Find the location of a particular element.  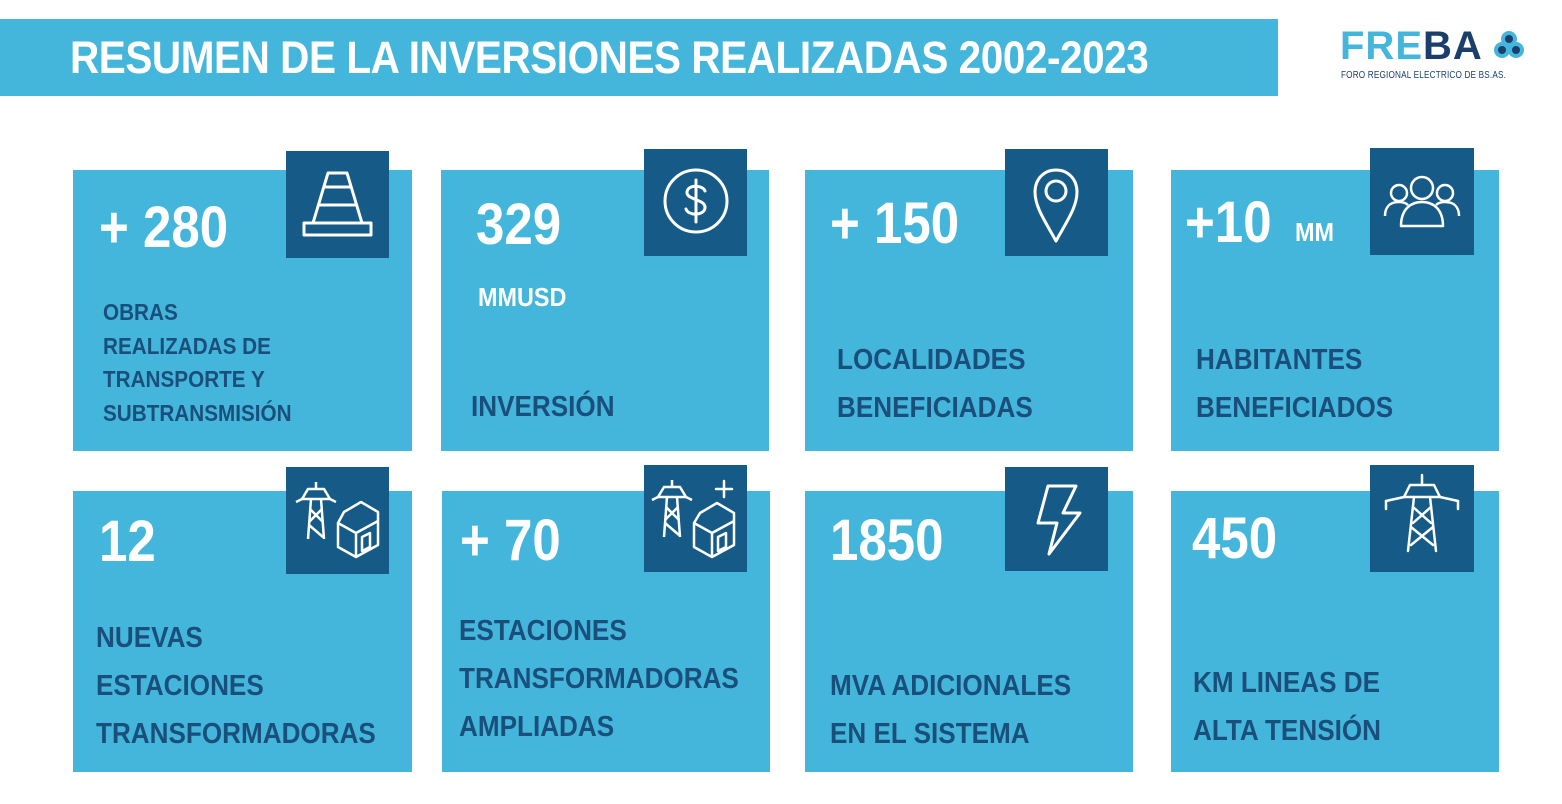

logo-subtitle: FORO REGIONAL ELECTRICO DE BS.AS. is located at coordinates (1424, 75).